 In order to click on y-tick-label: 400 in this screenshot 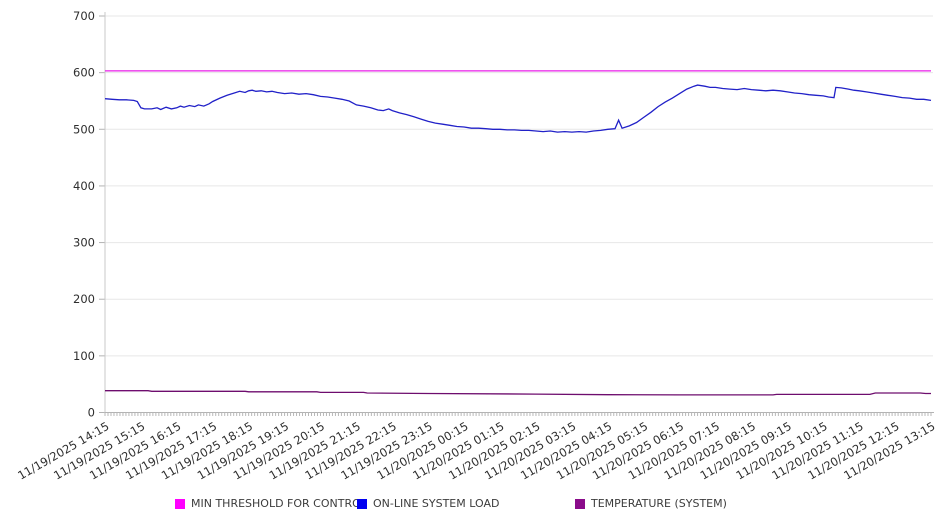, I will do `click(84, 186)`.